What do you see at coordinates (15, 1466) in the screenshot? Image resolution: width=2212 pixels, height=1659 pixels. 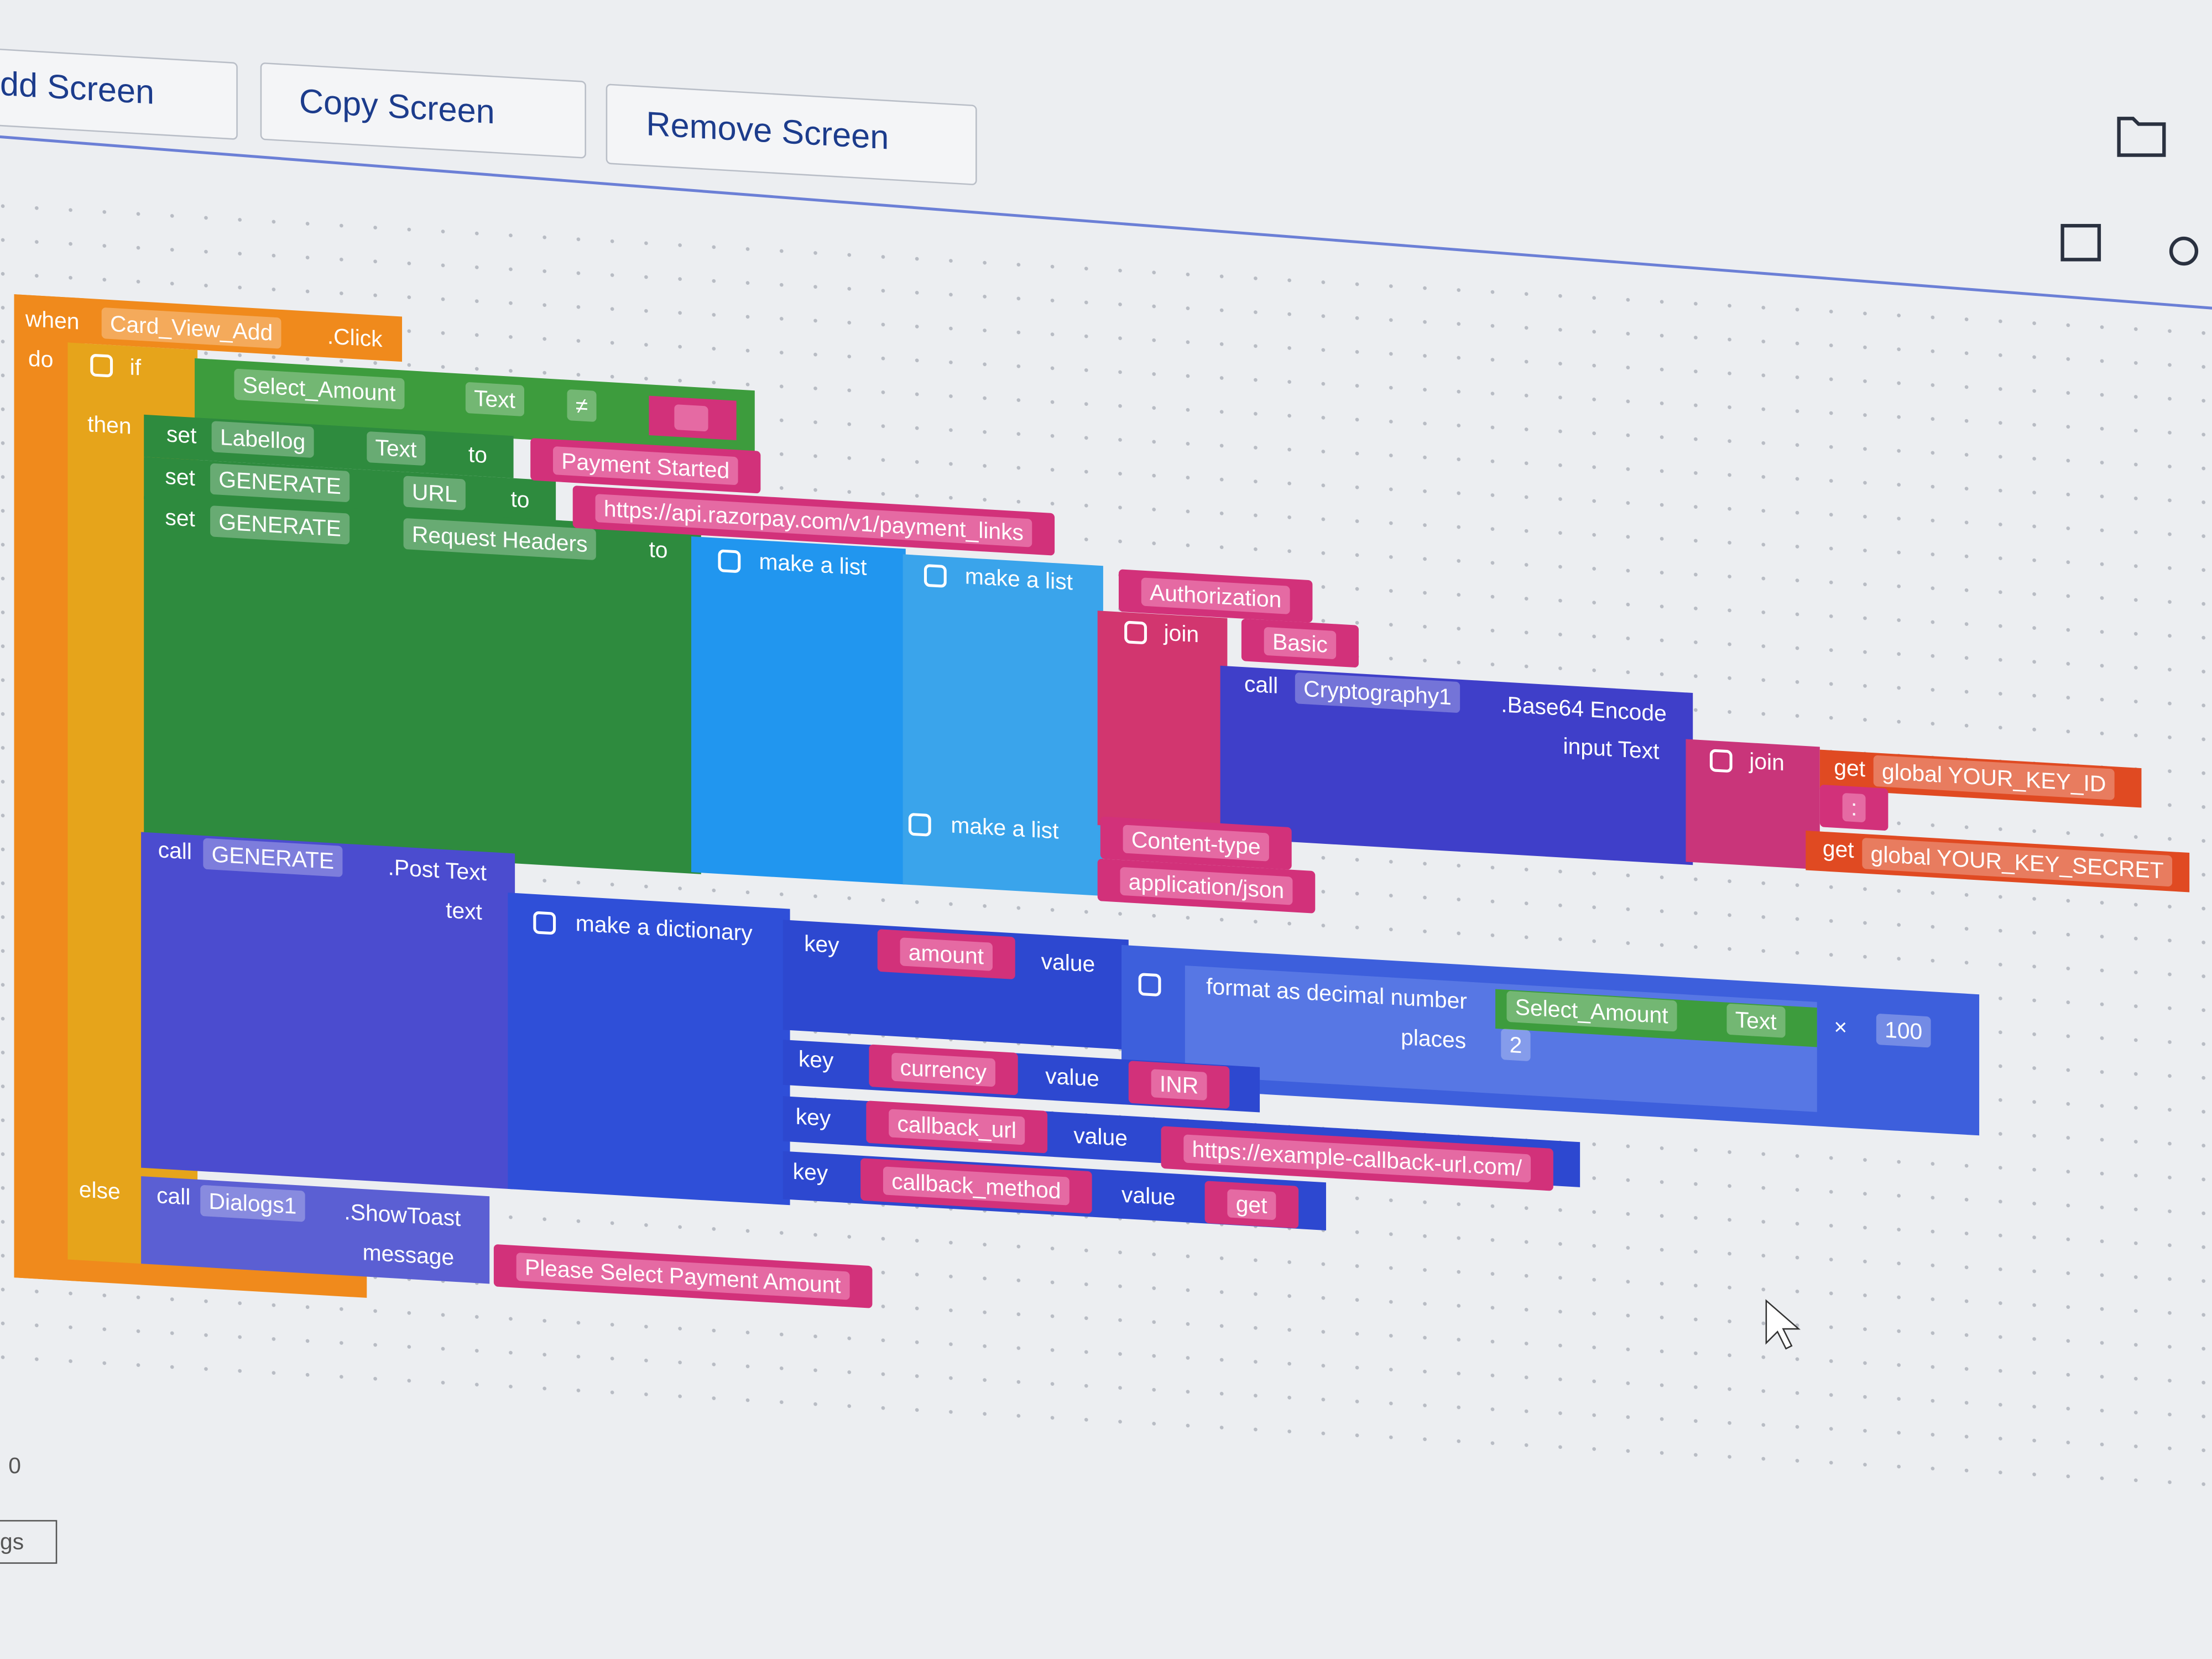 I see `counter: 0` at bounding box center [15, 1466].